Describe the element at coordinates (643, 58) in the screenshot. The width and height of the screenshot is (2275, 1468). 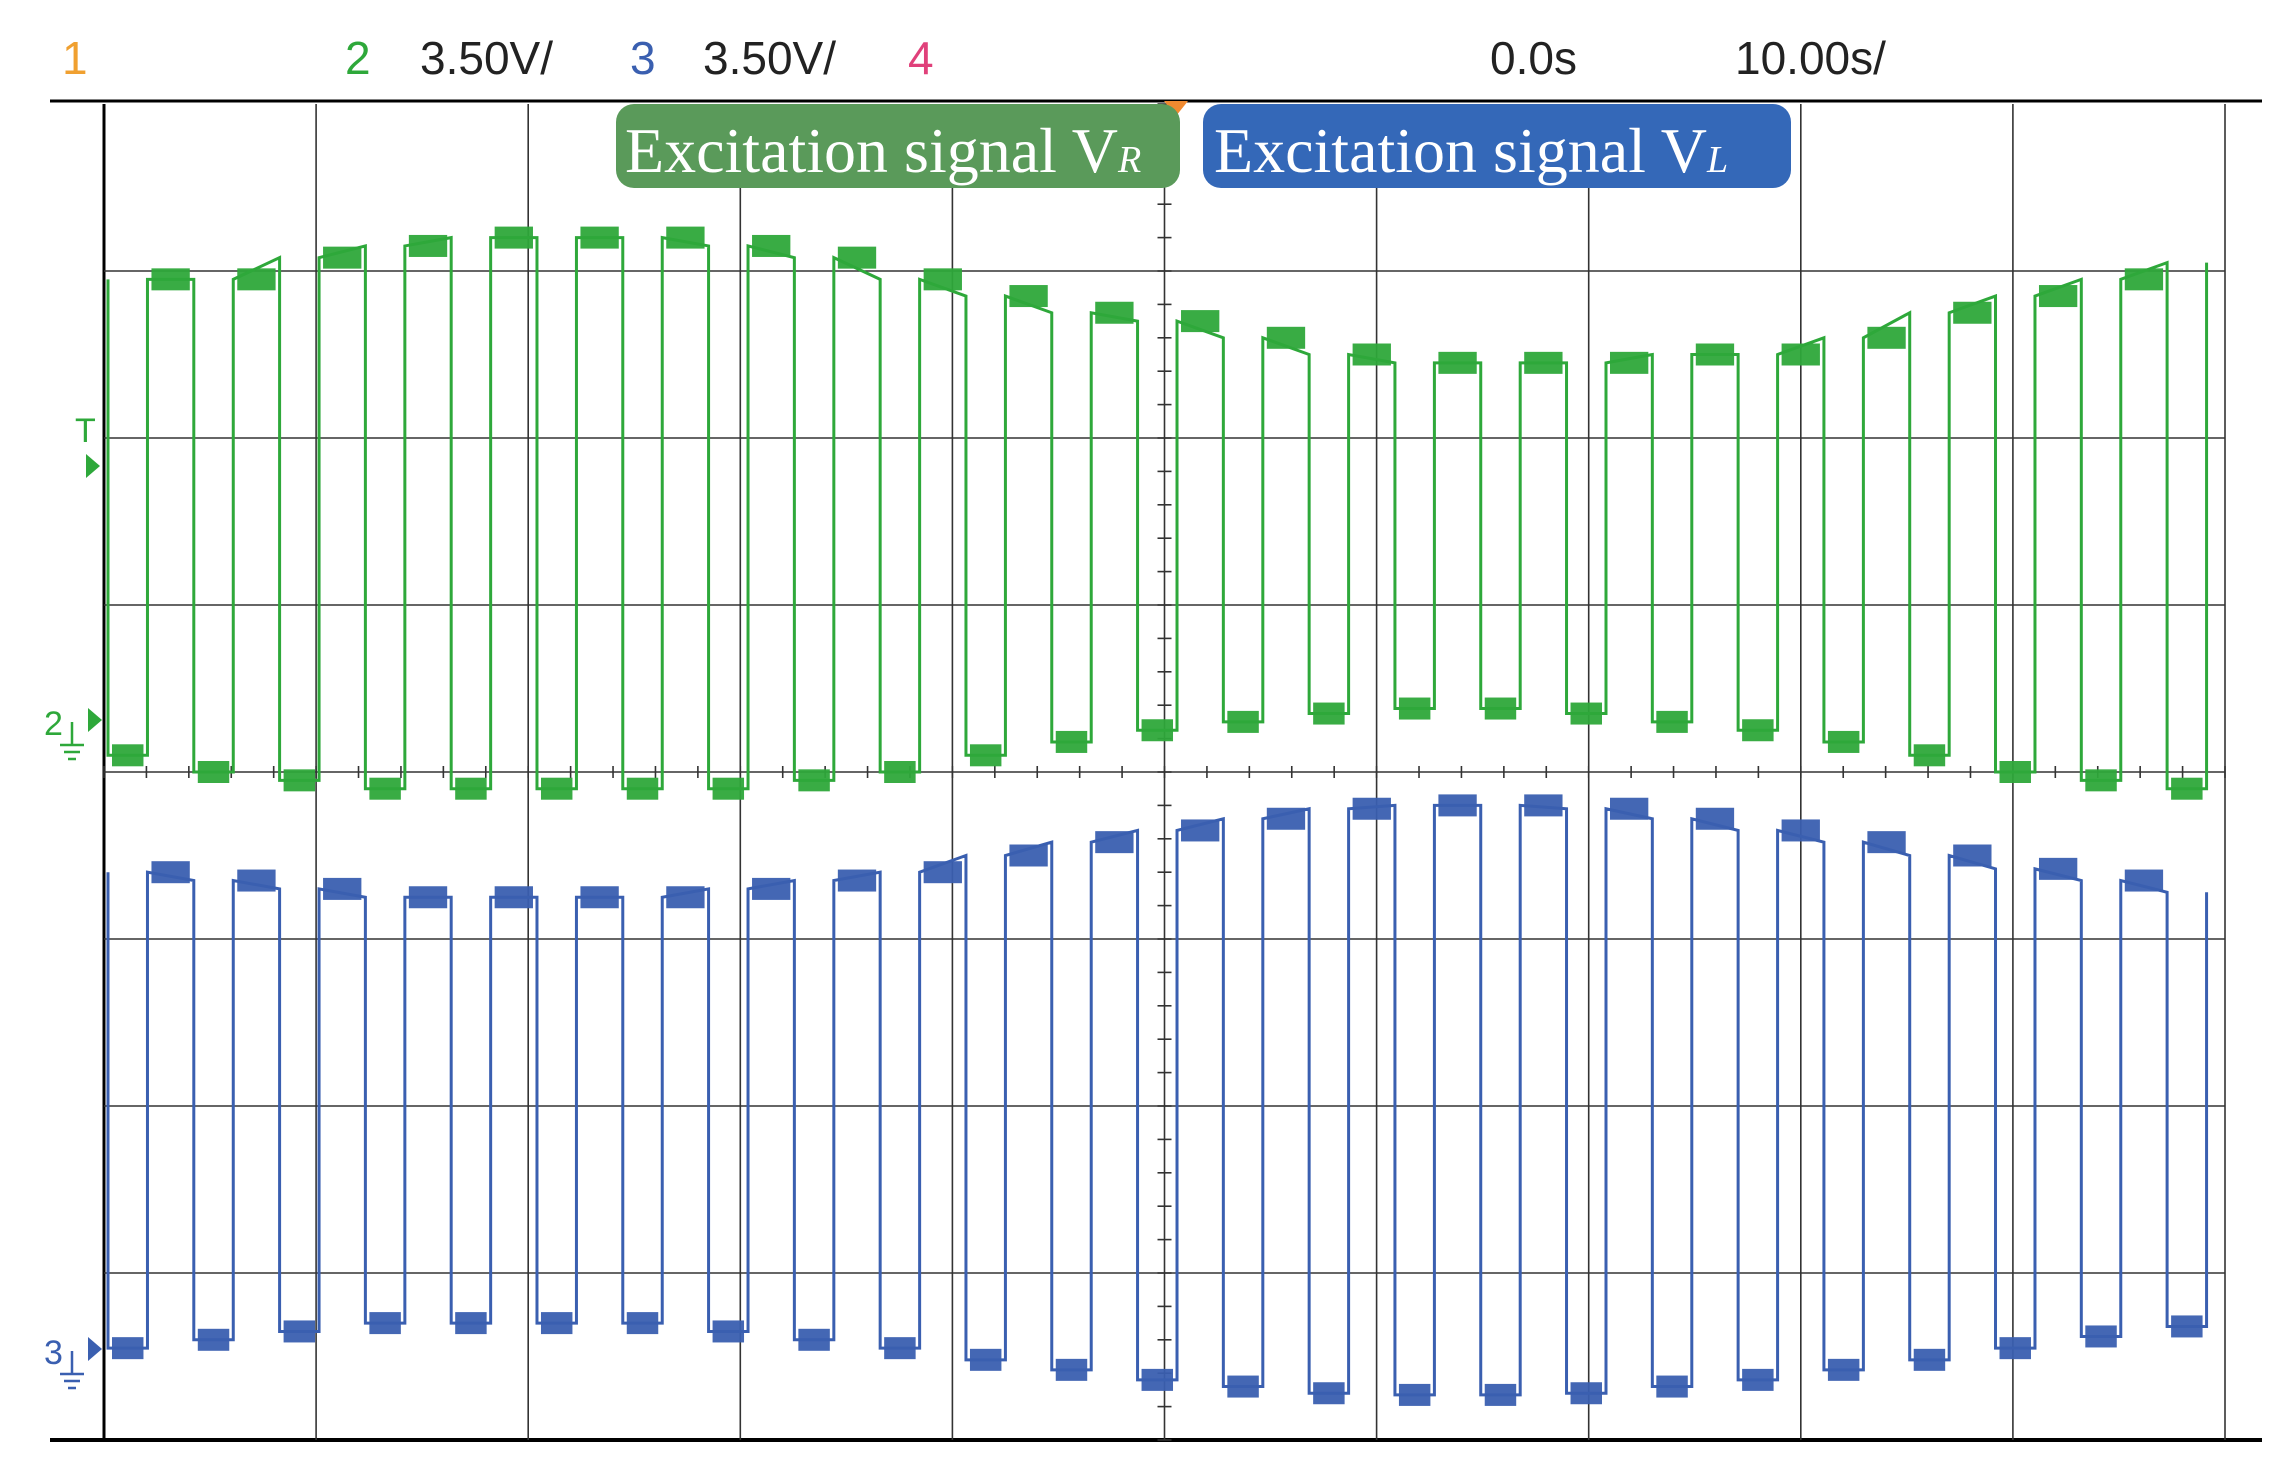
I see `channel-3-label: 3` at that location.